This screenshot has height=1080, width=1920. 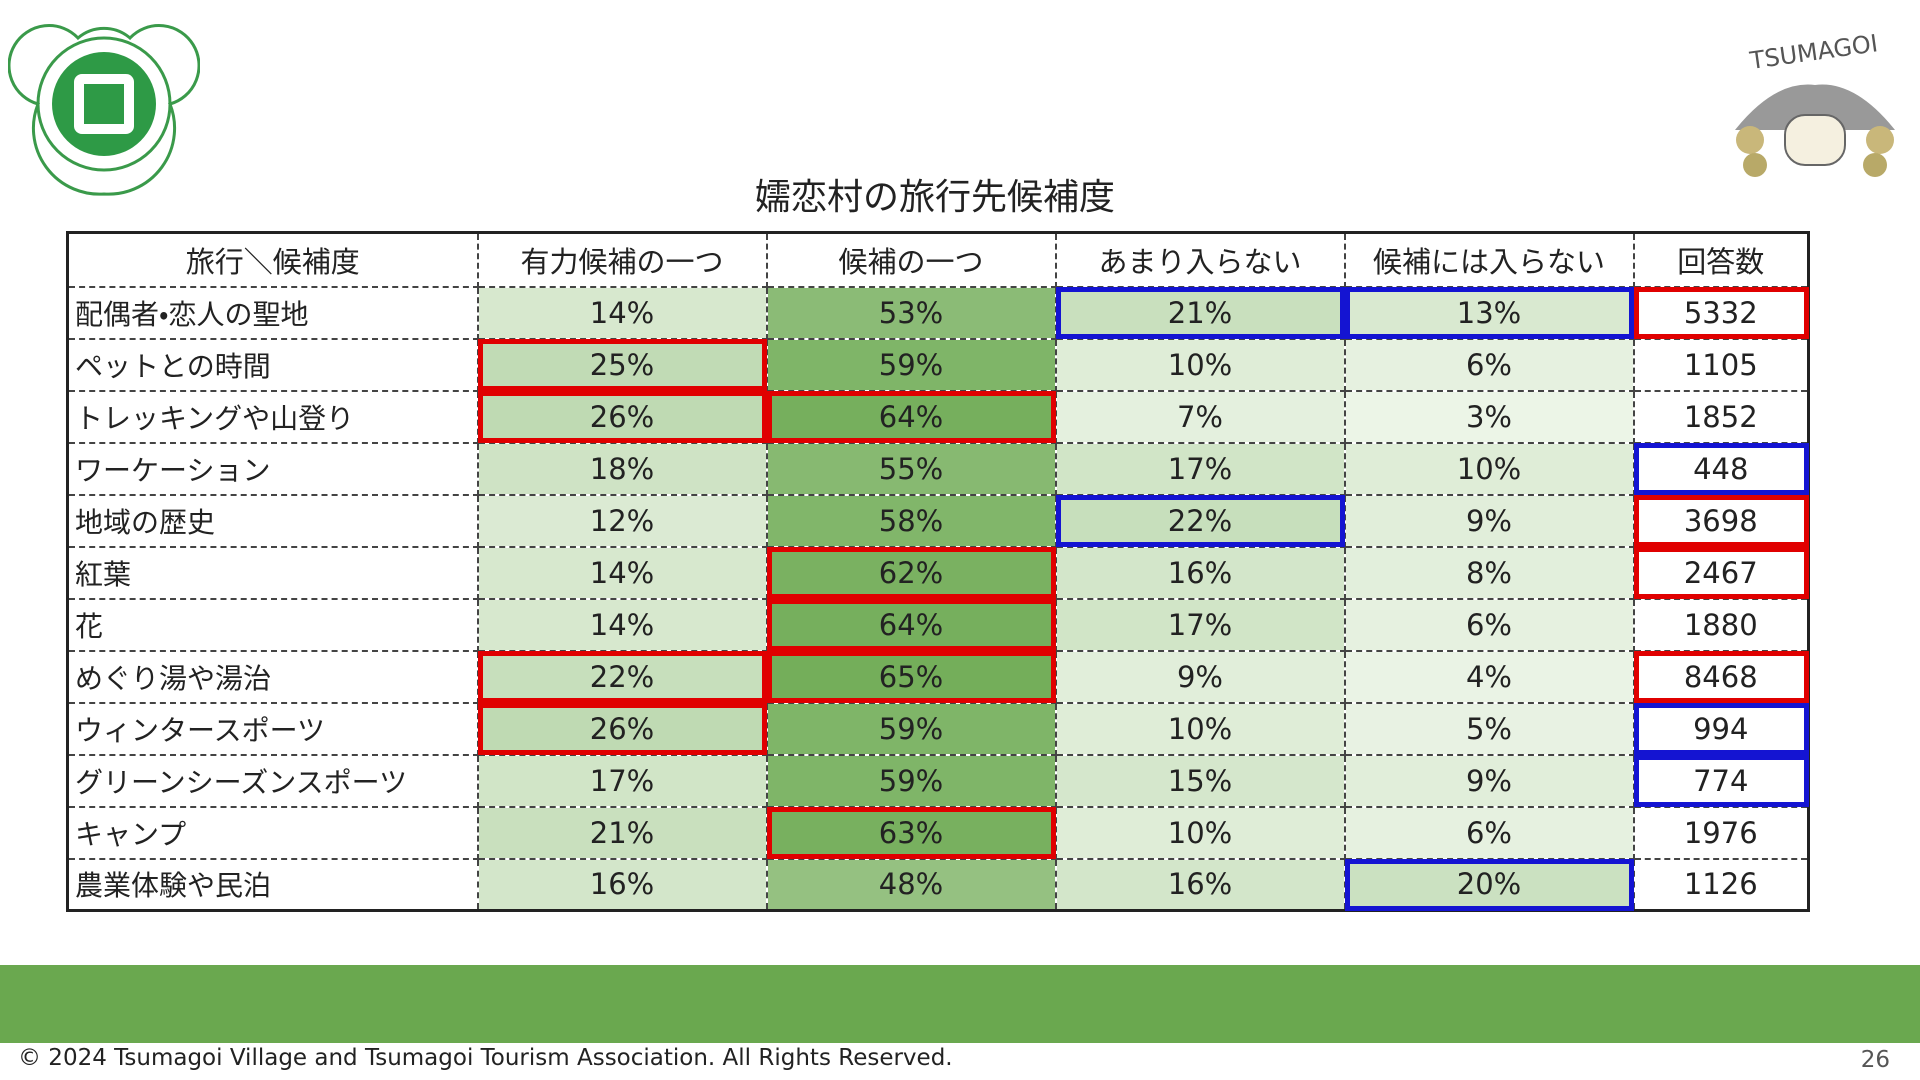 I want to click on value-cell: 8%, so click(x=1489, y=572).